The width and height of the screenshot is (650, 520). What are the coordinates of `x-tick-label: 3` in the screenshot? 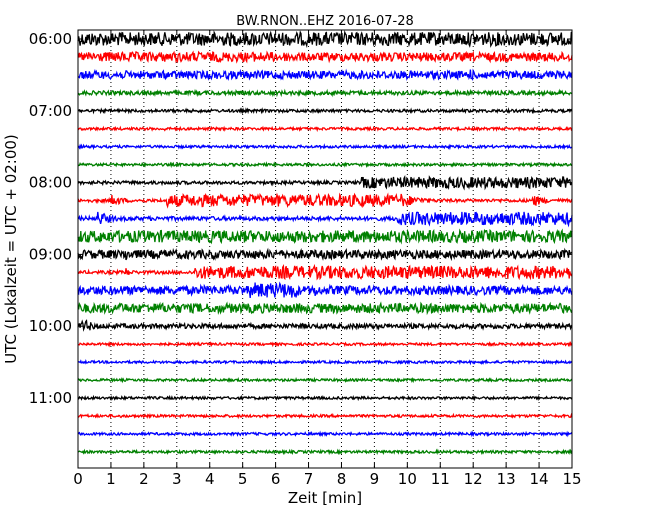 It's located at (177, 479).